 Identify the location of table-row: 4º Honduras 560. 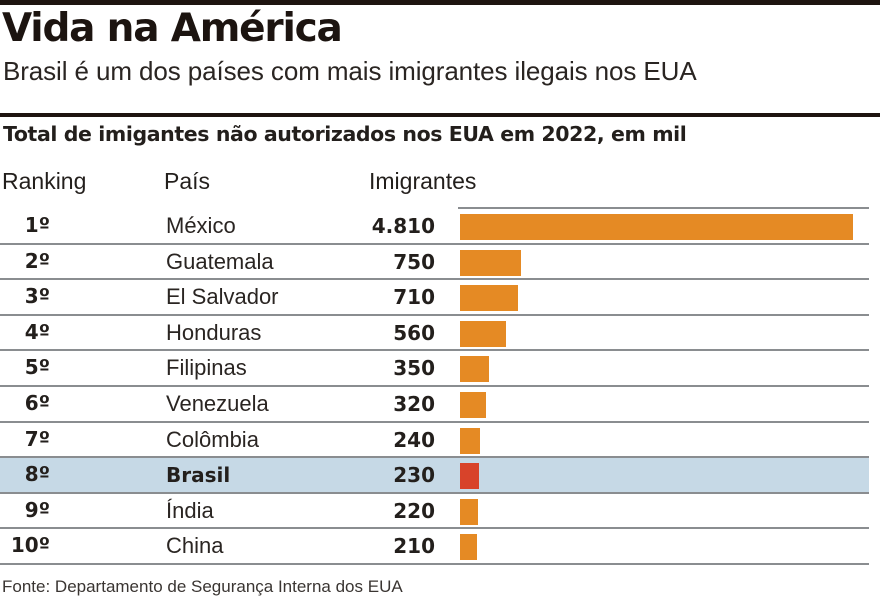
(434, 333).